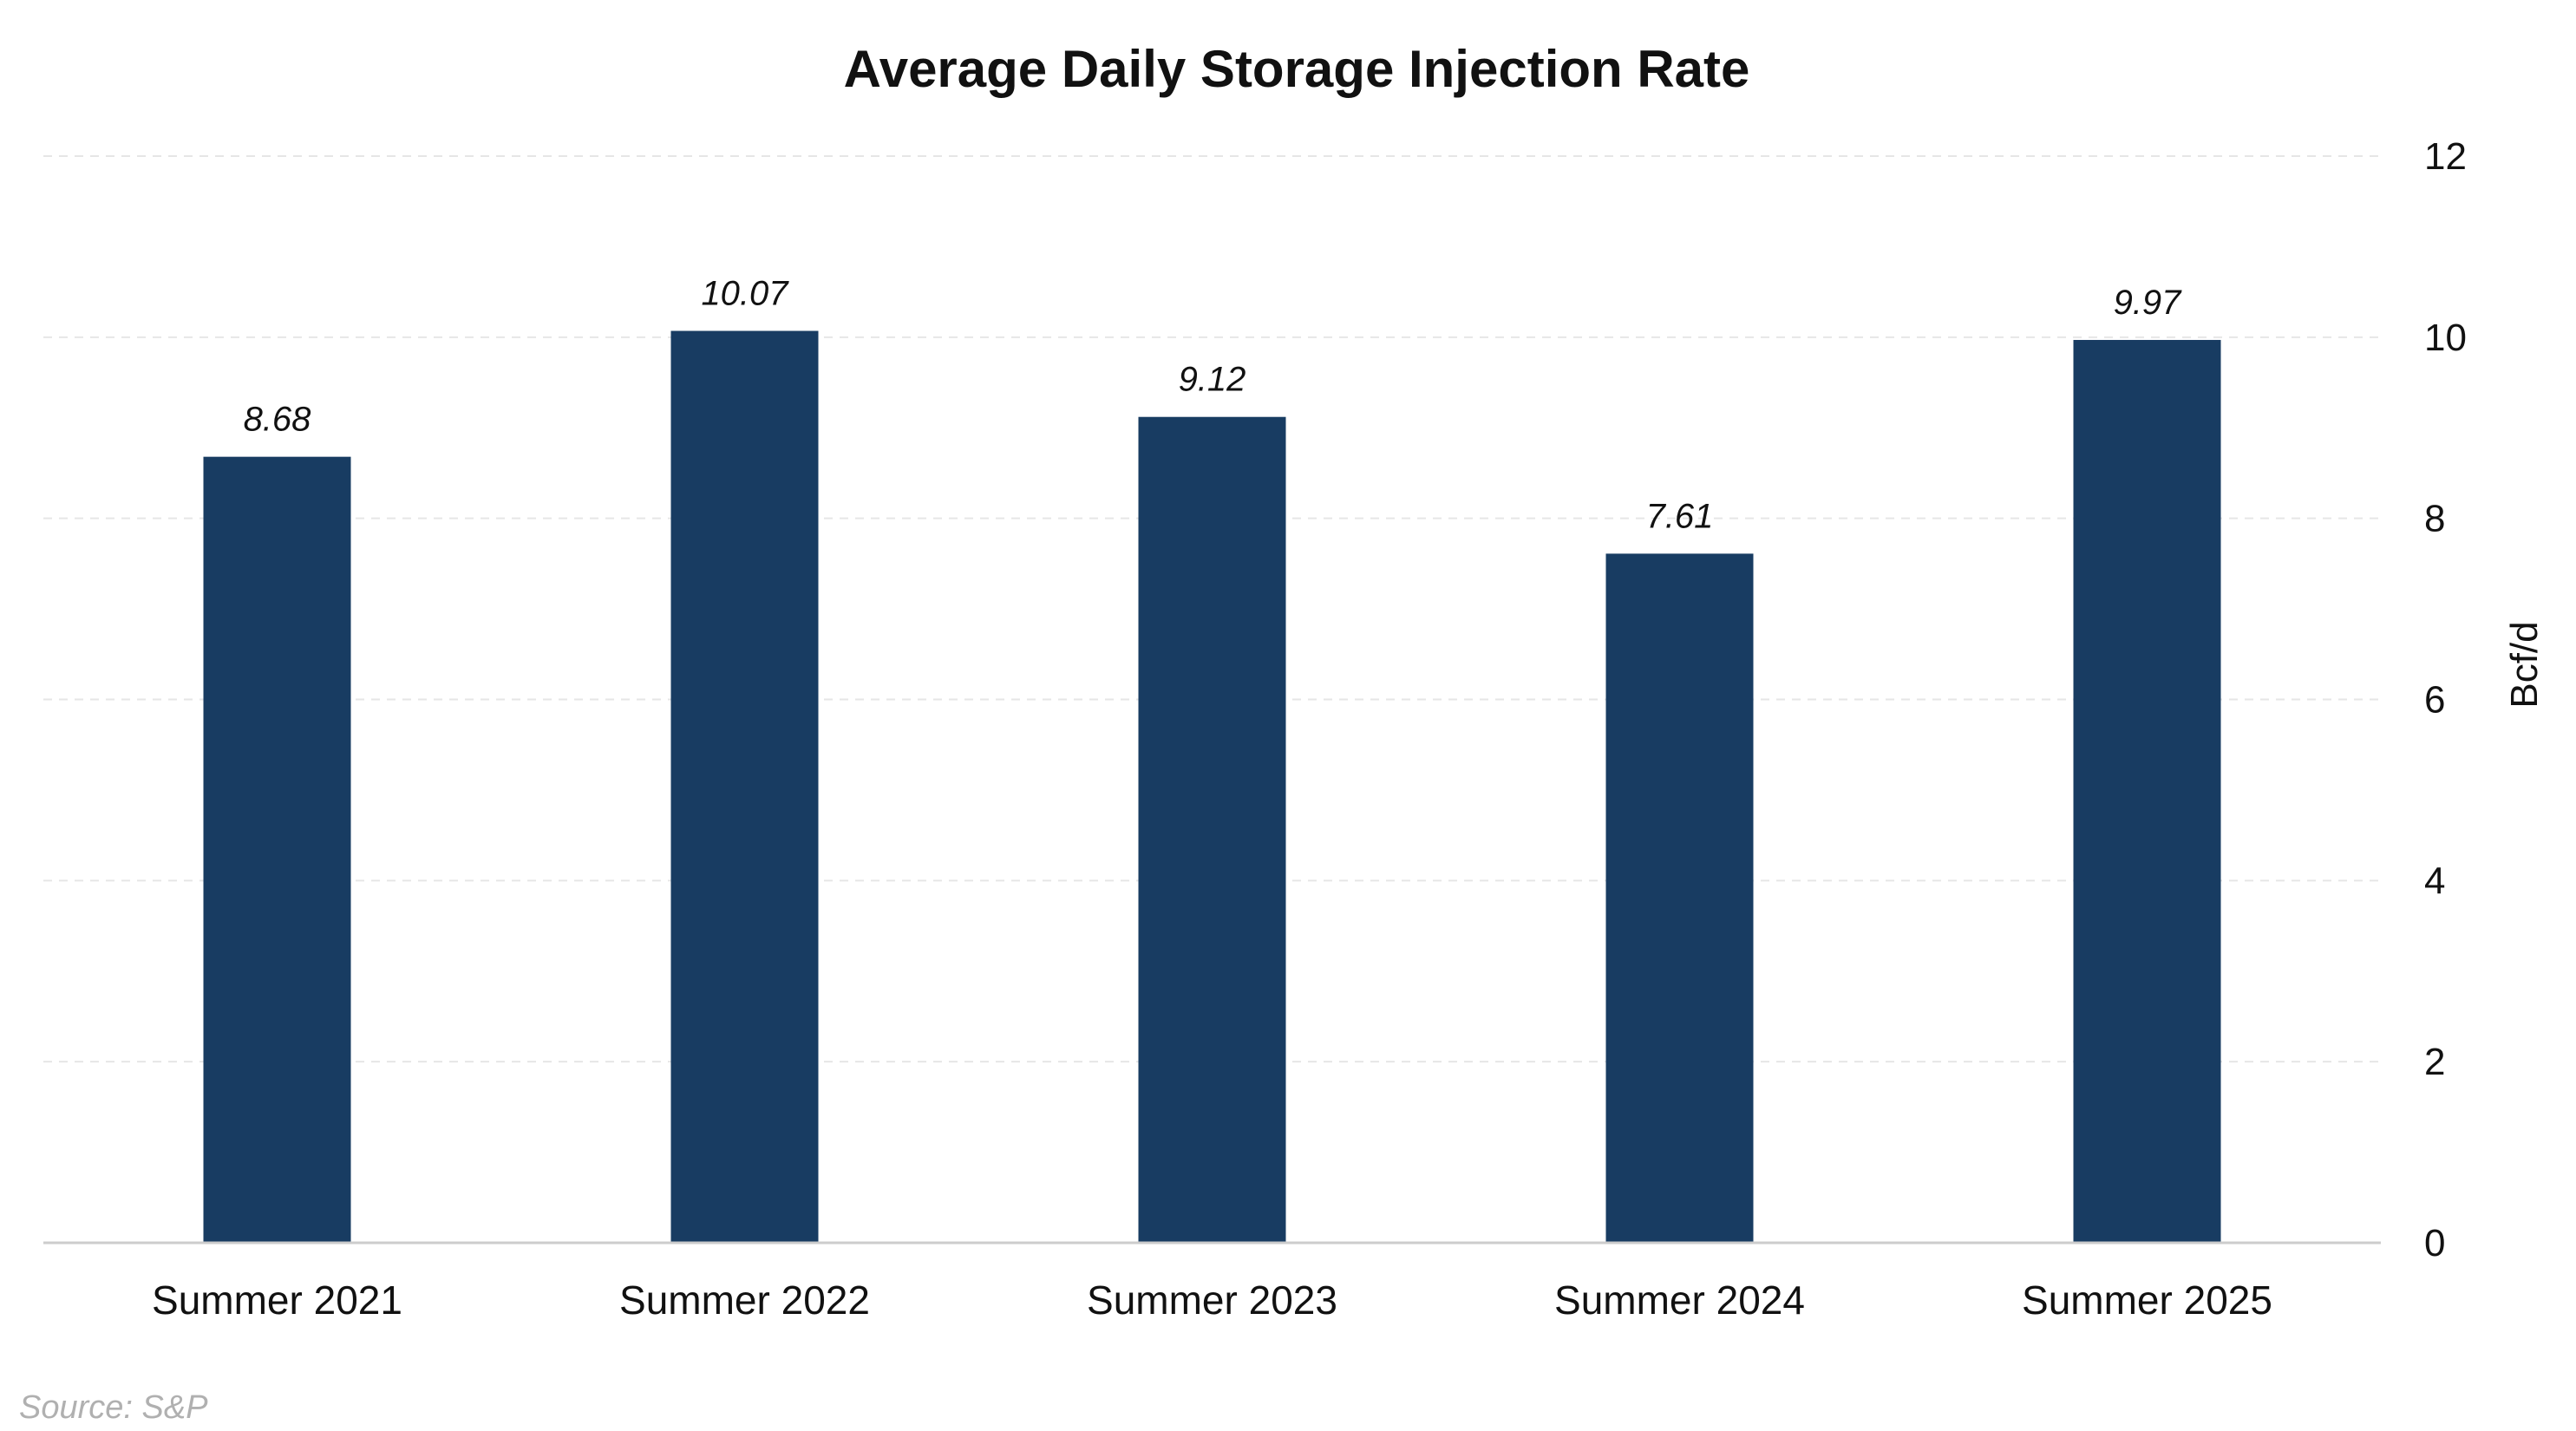 This screenshot has height=1431, width=2576. I want to click on x-category-label: Summer 2023, so click(1212, 1300).